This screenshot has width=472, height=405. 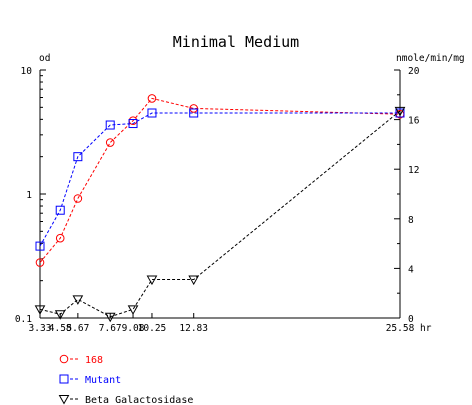 I want to click on y-right-tick-label: 0, so click(x=411, y=319).